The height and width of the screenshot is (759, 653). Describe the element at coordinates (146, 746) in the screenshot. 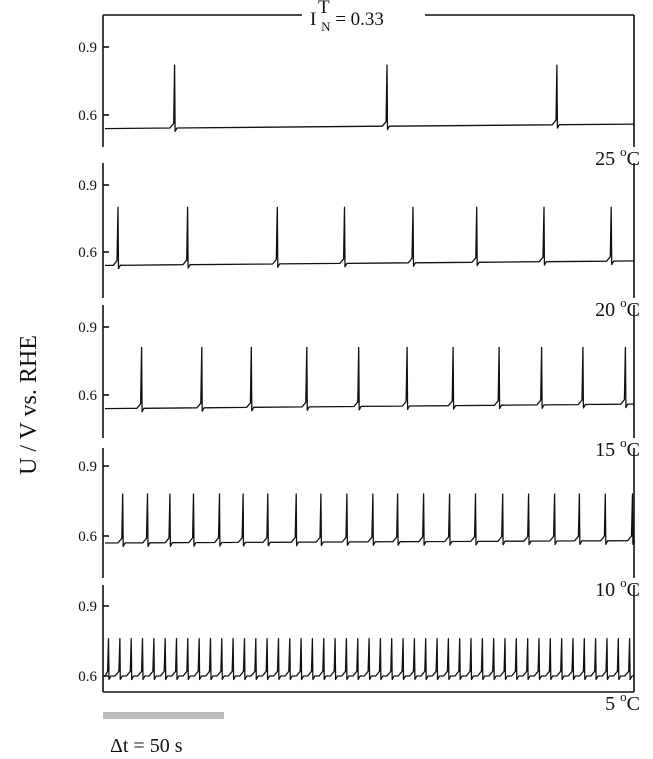

I see `time-scale-label: Δt = 50 s` at that location.